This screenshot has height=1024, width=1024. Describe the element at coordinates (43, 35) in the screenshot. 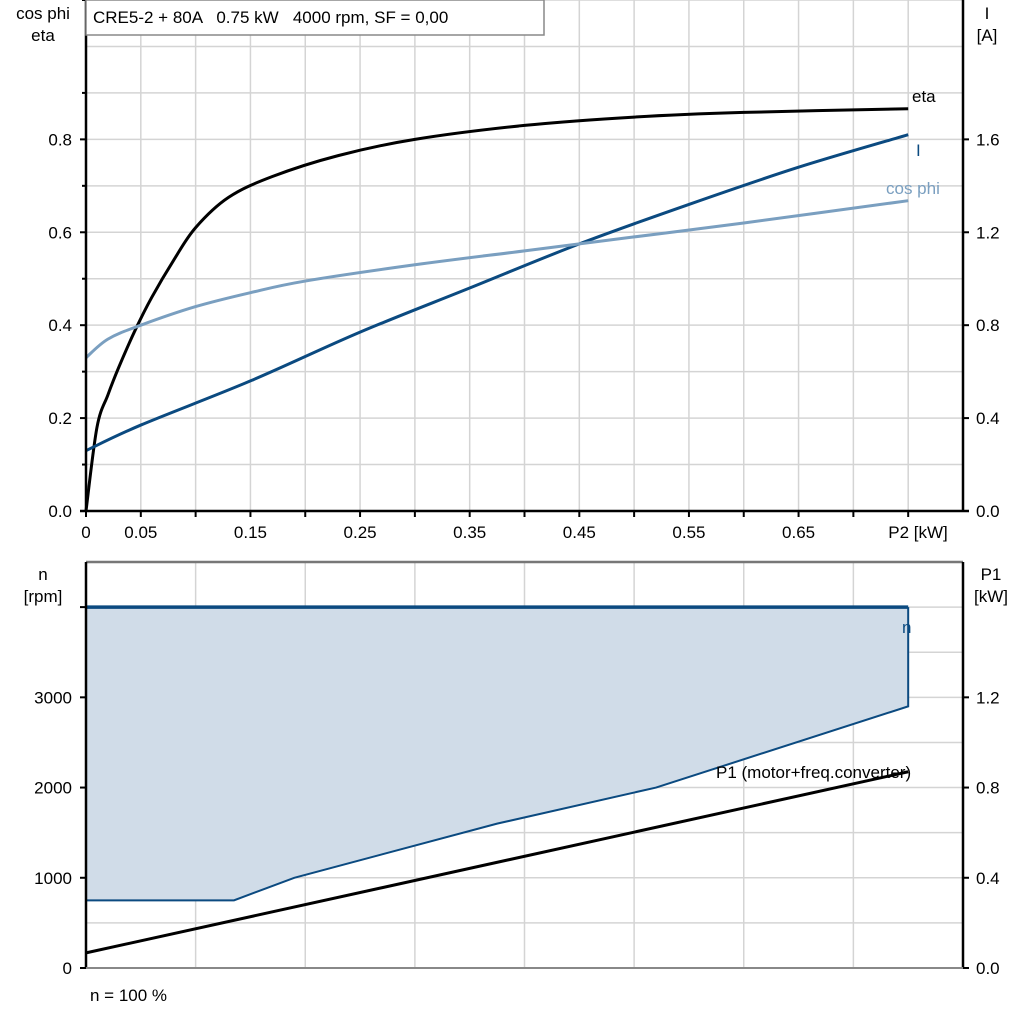

I see `top-ylabel-left-2: eta` at that location.